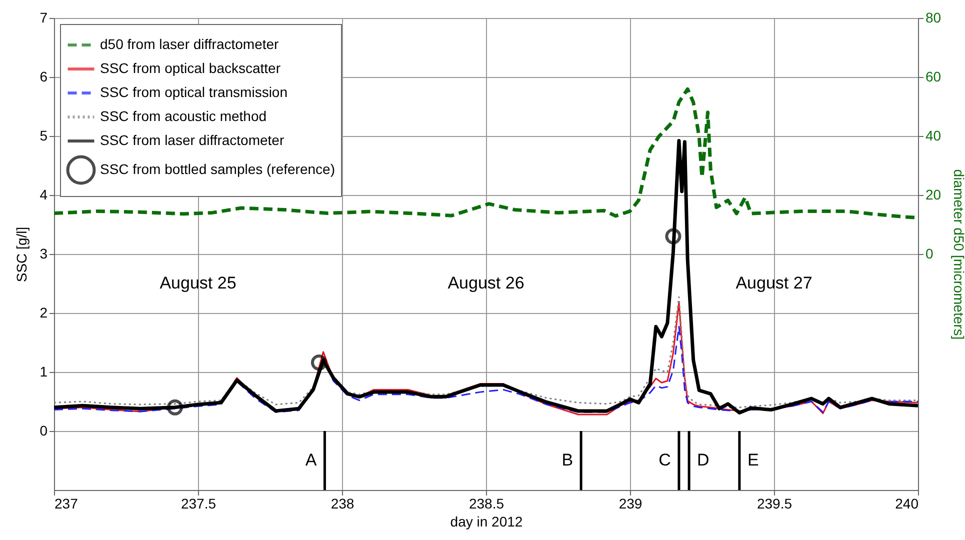  What do you see at coordinates (342, 504) in the screenshot?
I see `x-tick-label: 238` at bounding box center [342, 504].